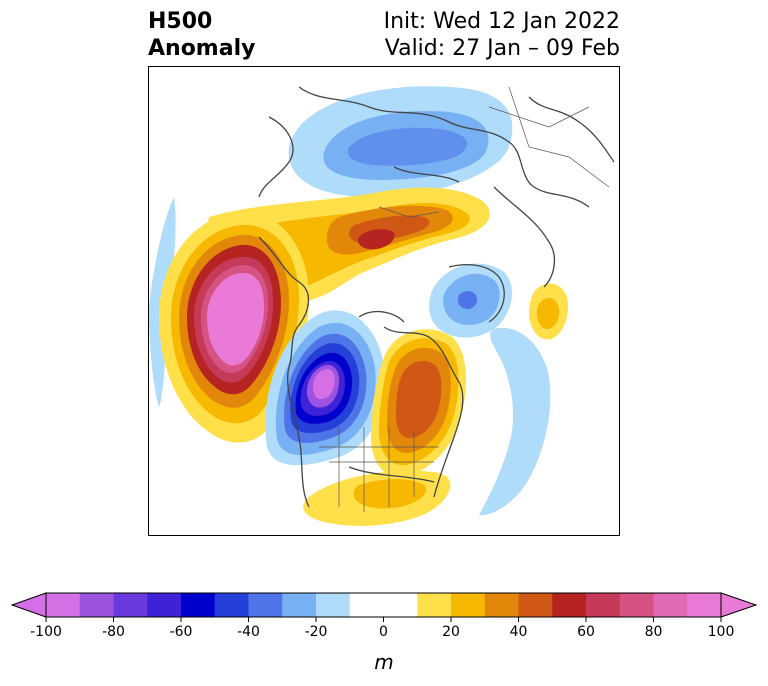  Describe the element at coordinates (407, 146) in the screenshot. I see `siberia-trough-dark` at that location.